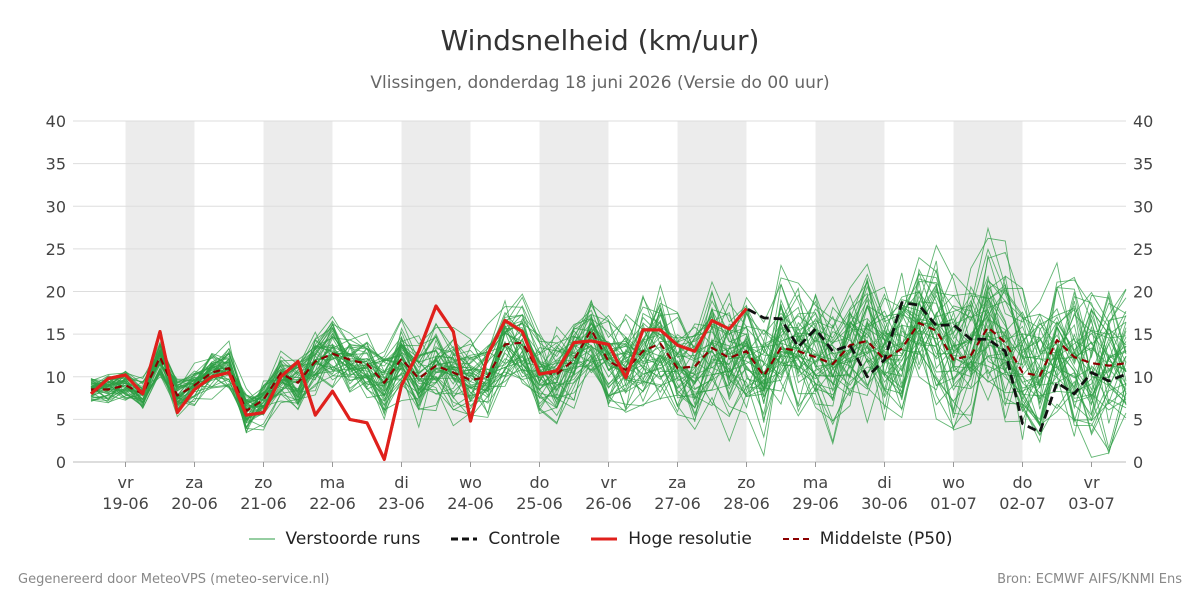 The width and height of the screenshot is (1200, 600). Describe the element at coordinates (604, 539) in the screenshot. I see `legend-swatch-hires` at that location.